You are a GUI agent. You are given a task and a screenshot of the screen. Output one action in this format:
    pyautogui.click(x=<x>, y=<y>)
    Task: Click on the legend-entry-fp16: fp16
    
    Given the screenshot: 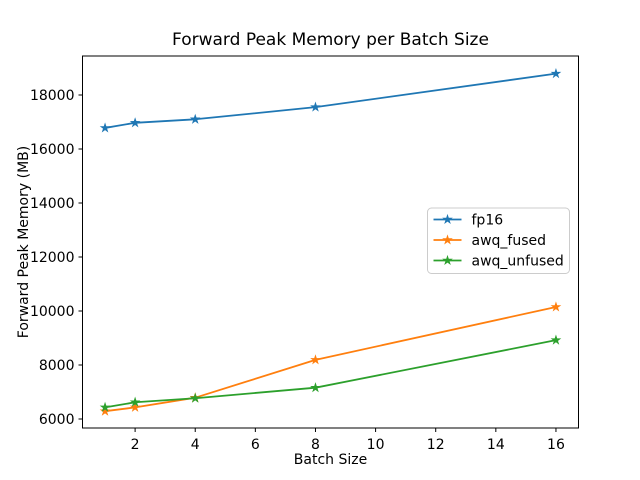 What is the action you would take?
    pyautogui.click(x=468, y=221)
    